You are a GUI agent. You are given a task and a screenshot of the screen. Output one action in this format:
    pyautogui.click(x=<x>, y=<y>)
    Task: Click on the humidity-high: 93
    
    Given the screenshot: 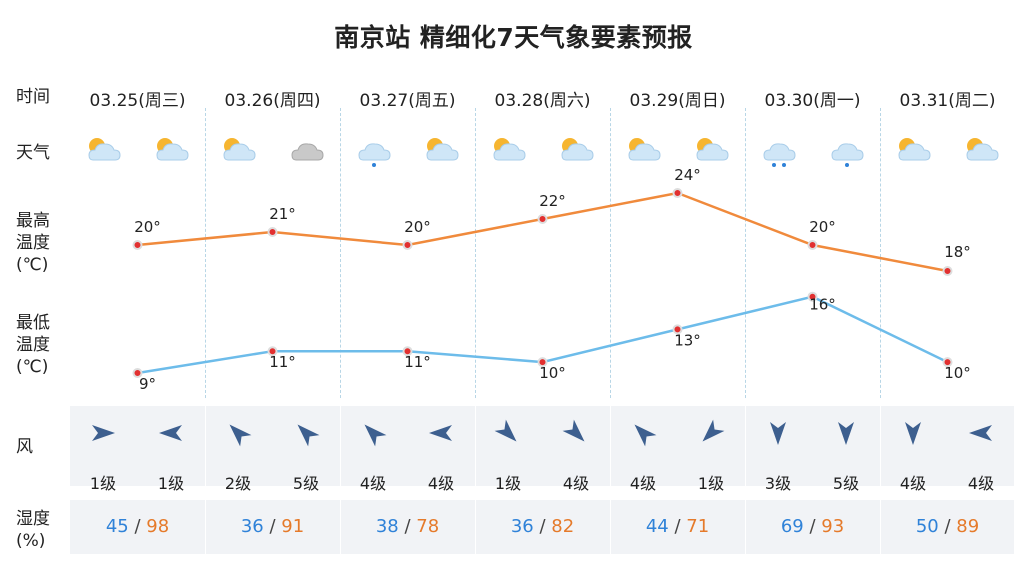 What is the action you would take?
    pyautogui.click(x=833, y=526)
    